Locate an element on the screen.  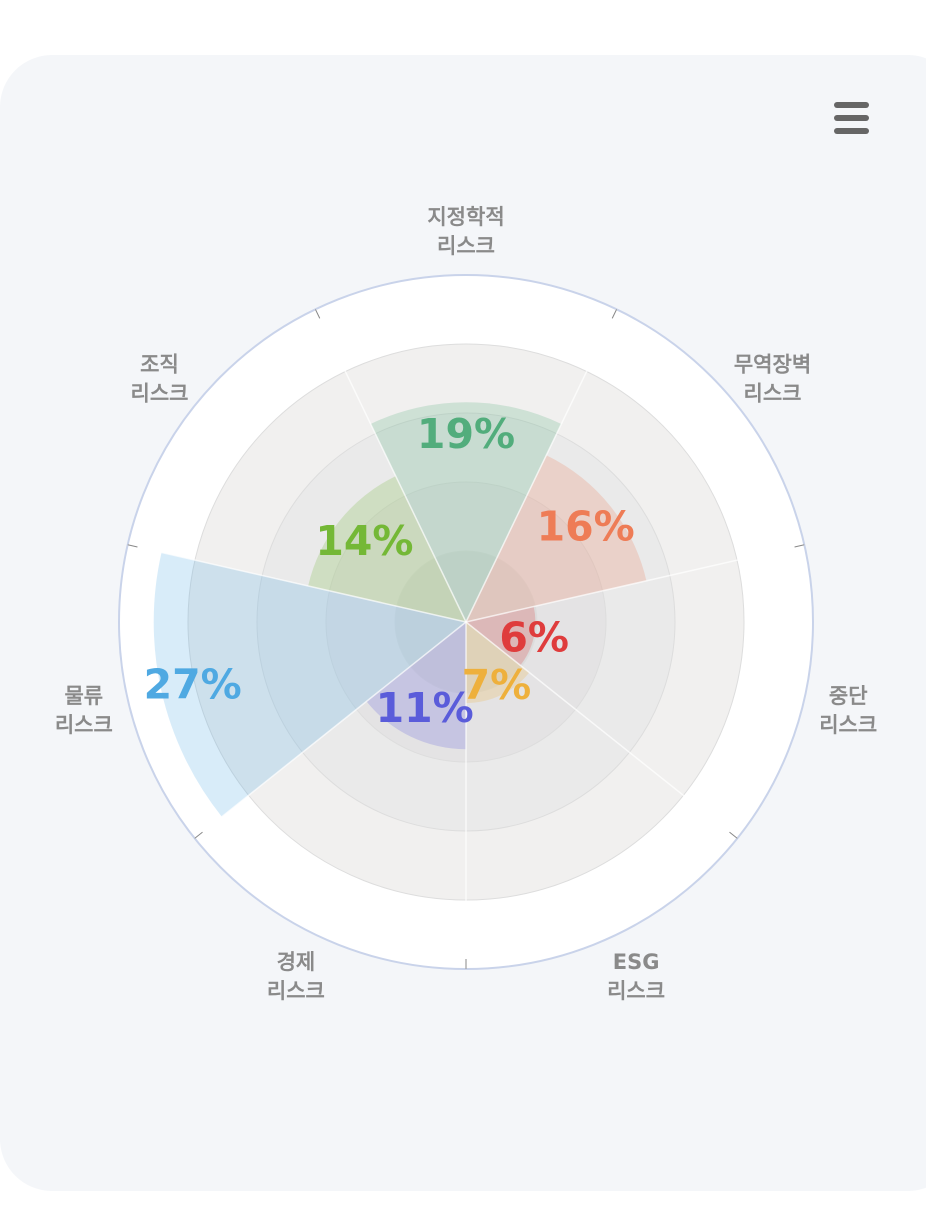
value-label: 7% is located at coordinates (497, 685).